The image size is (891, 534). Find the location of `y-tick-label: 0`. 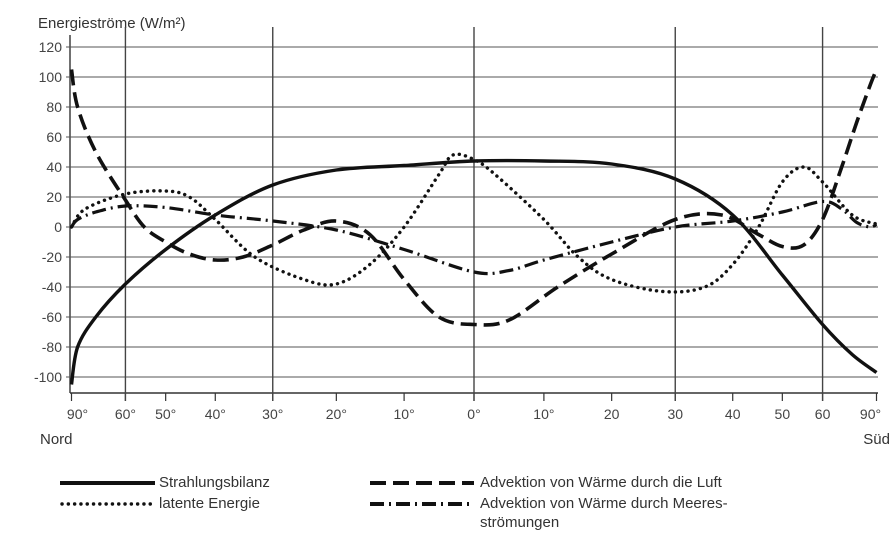

y-tick-label: 0 is located at coordinates (58, 227).